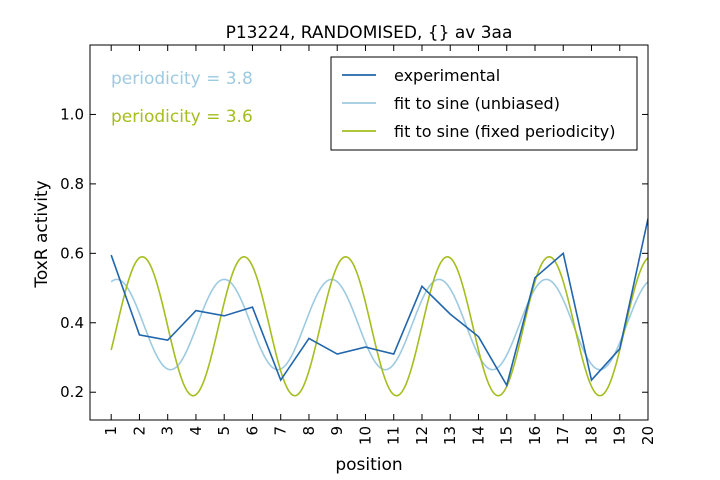 The height and width of the screenshot is (480, 720). What do you see at coordinates (139, 431) in the screenshot?
I see `x-tick-label: 2` at bounding box center [139, 431].